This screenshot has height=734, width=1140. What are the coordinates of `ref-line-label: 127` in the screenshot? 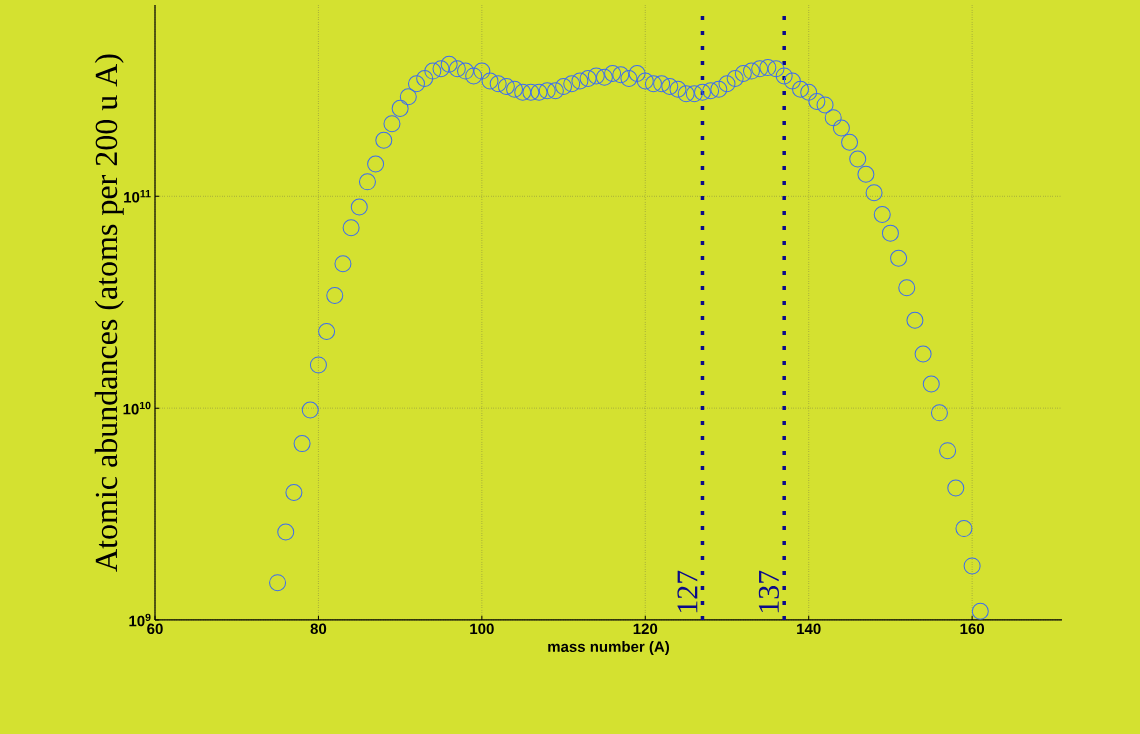 It's located at (687, 591).